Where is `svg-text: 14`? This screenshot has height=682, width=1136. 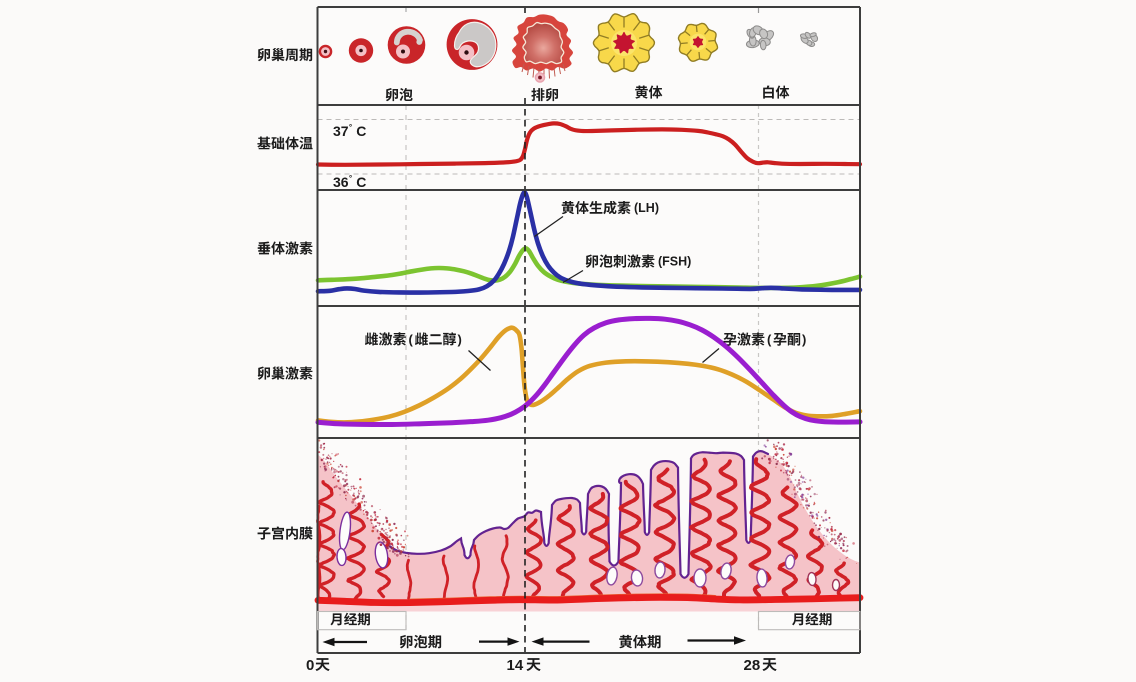
svg-text: 14 is located at coordinates (515, 665).